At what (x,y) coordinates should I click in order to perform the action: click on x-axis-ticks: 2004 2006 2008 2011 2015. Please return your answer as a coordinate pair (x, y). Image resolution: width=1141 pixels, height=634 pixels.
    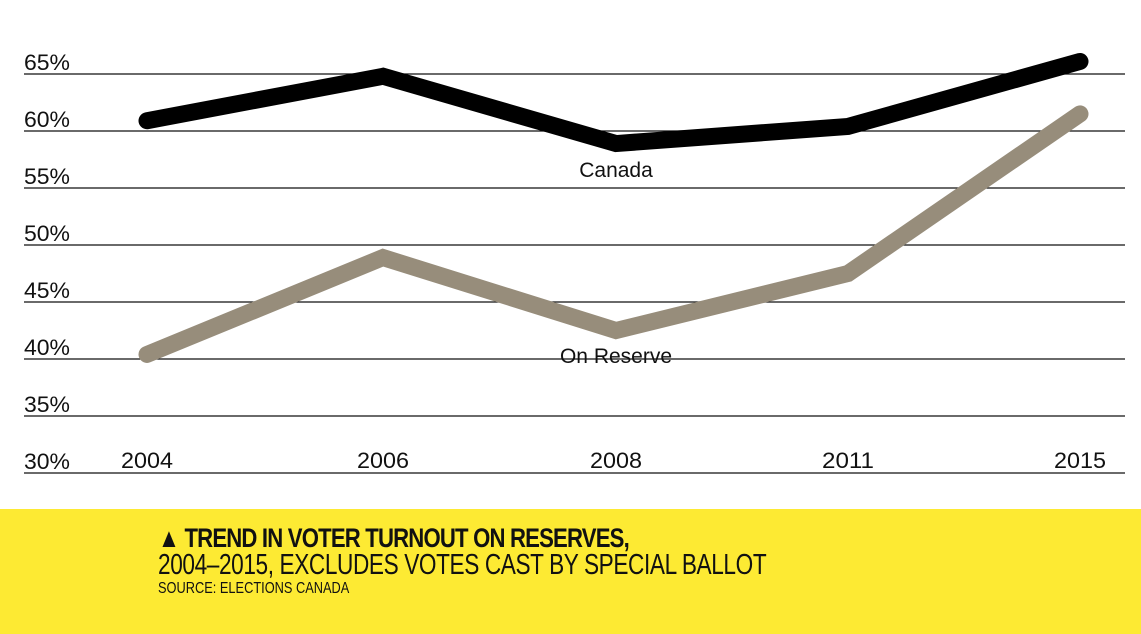
    Looking at the image, I should click on (613, 460).